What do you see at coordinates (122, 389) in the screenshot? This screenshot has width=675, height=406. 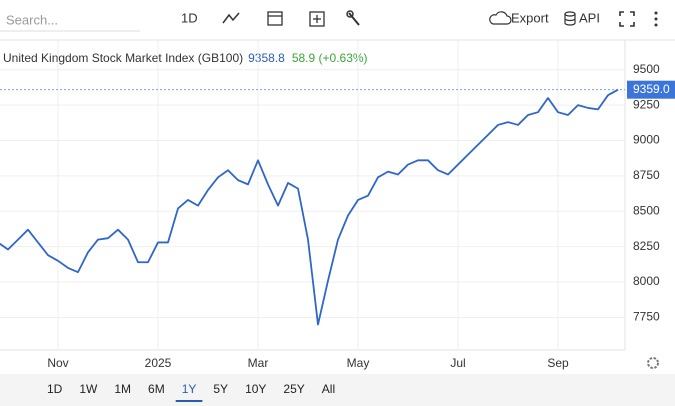 I see `range-button: 1M` at bounding box center [122, 389].